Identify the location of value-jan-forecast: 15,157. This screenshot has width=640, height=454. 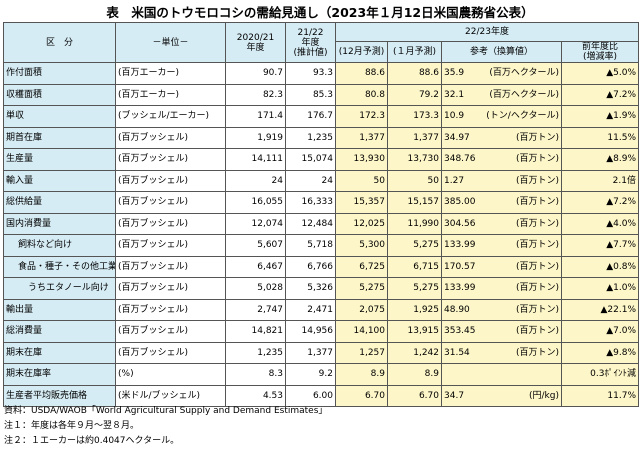
(414, 202).